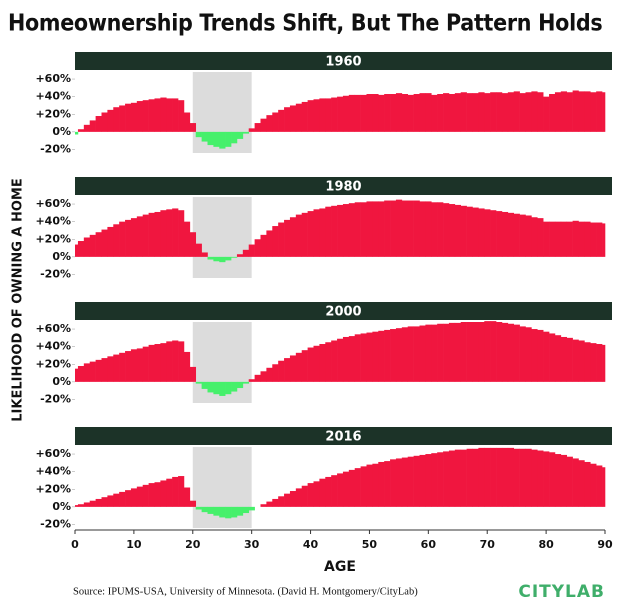 This screenshot has height=611, width=620. What do you see at coordinates (561, 592) in the screenshot?
I see `brand-logo: CITYLAB` at bounding box center [561, 592].